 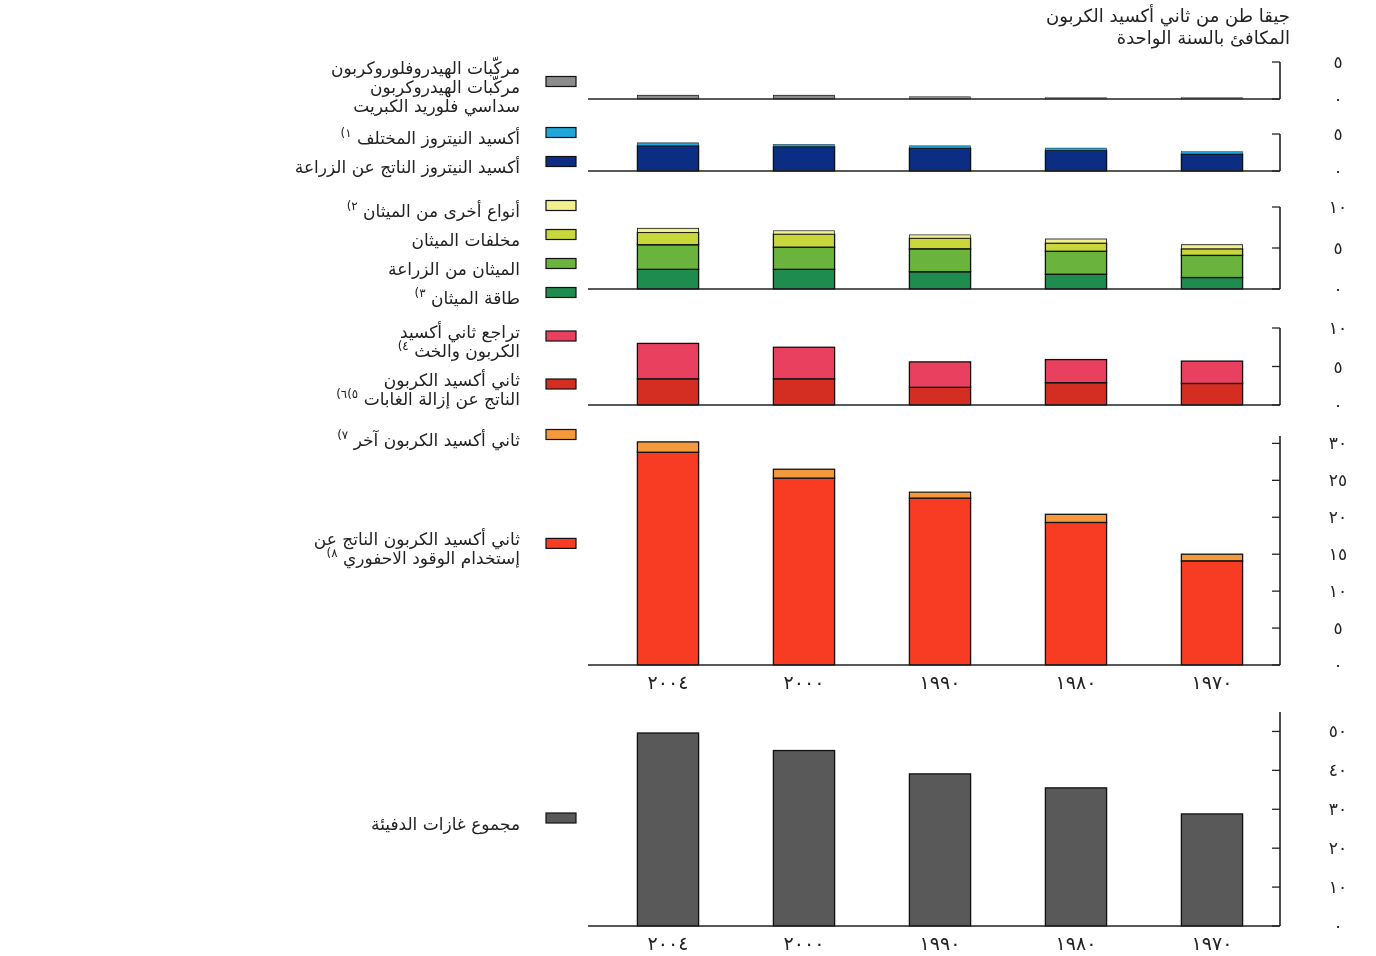 I want to click on y-tick-label: ٥٠, so click(x=1338, y=731).